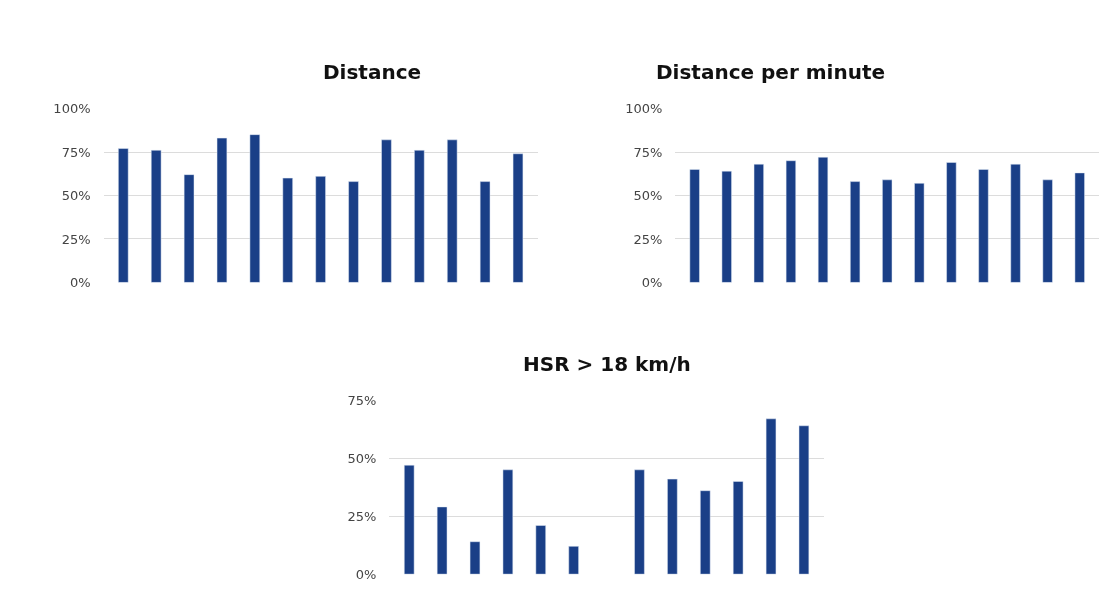 The width and height of the screenshot is (1119, 611). Describe the element at coordinates (372, 72) in the screenshot. I see `chart-title: Distance` at that location.